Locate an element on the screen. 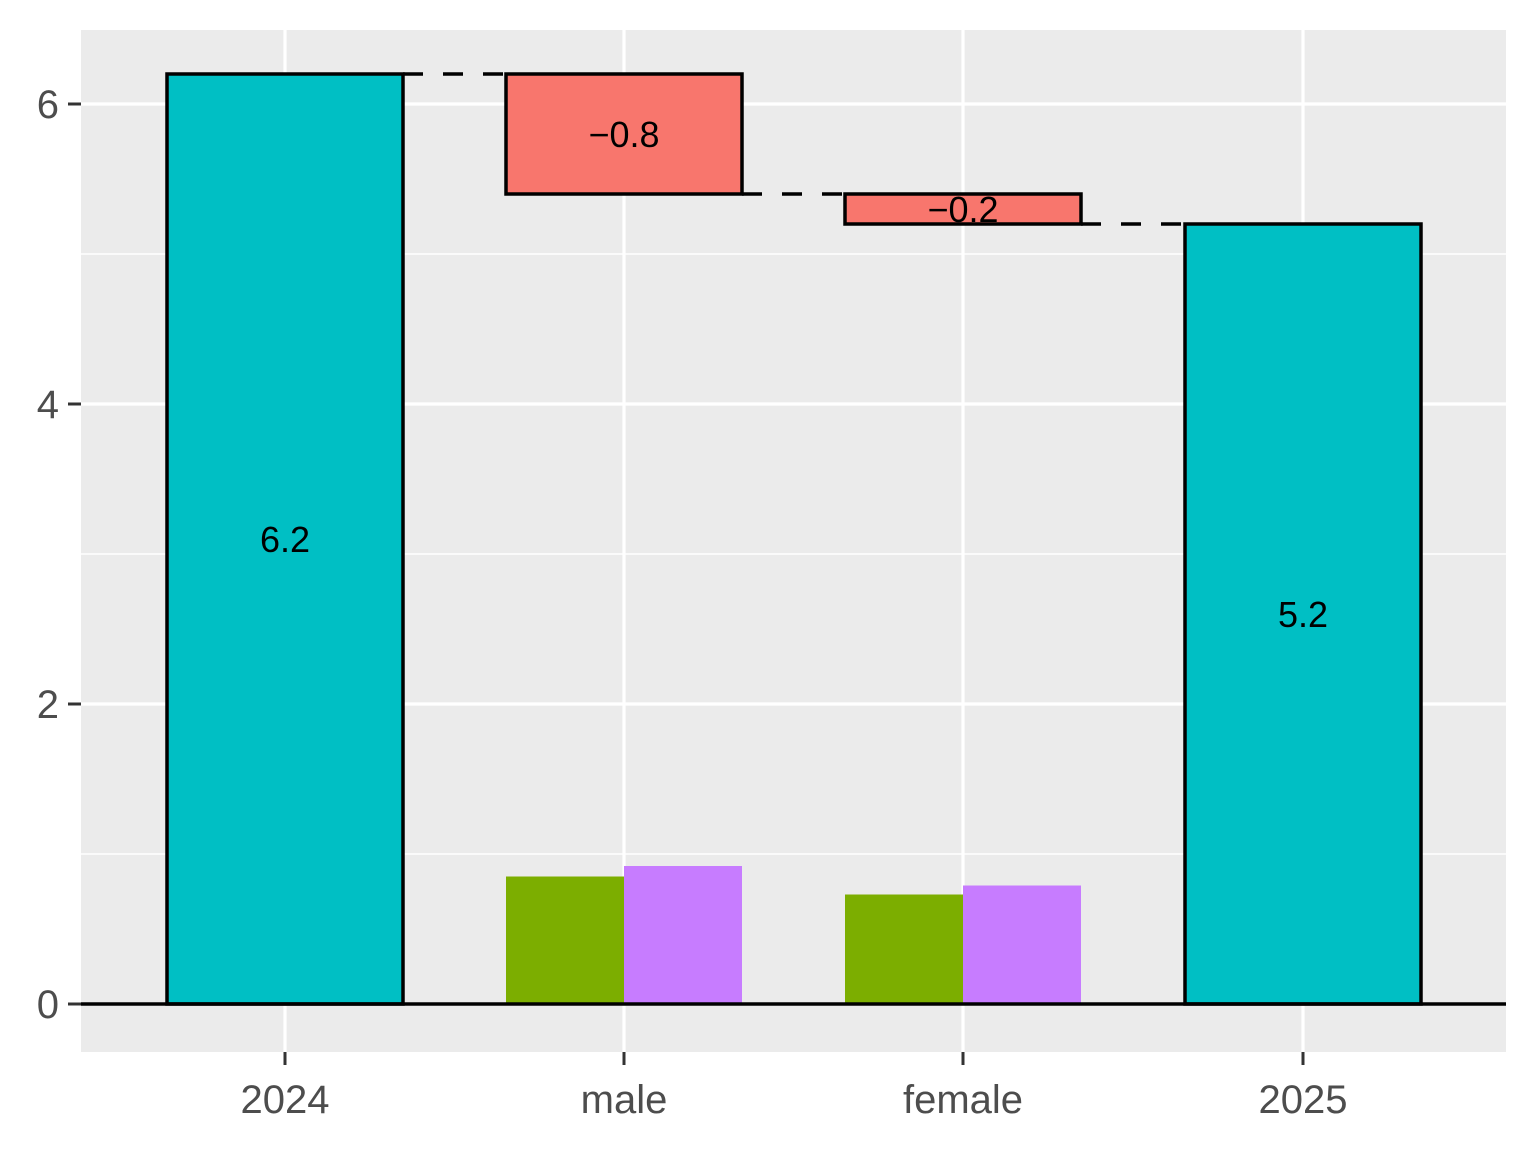 Image resolution: width=1536 pixels, height=1152 pixels. y-tick-label: 6 is located at coordinates (48, 105).